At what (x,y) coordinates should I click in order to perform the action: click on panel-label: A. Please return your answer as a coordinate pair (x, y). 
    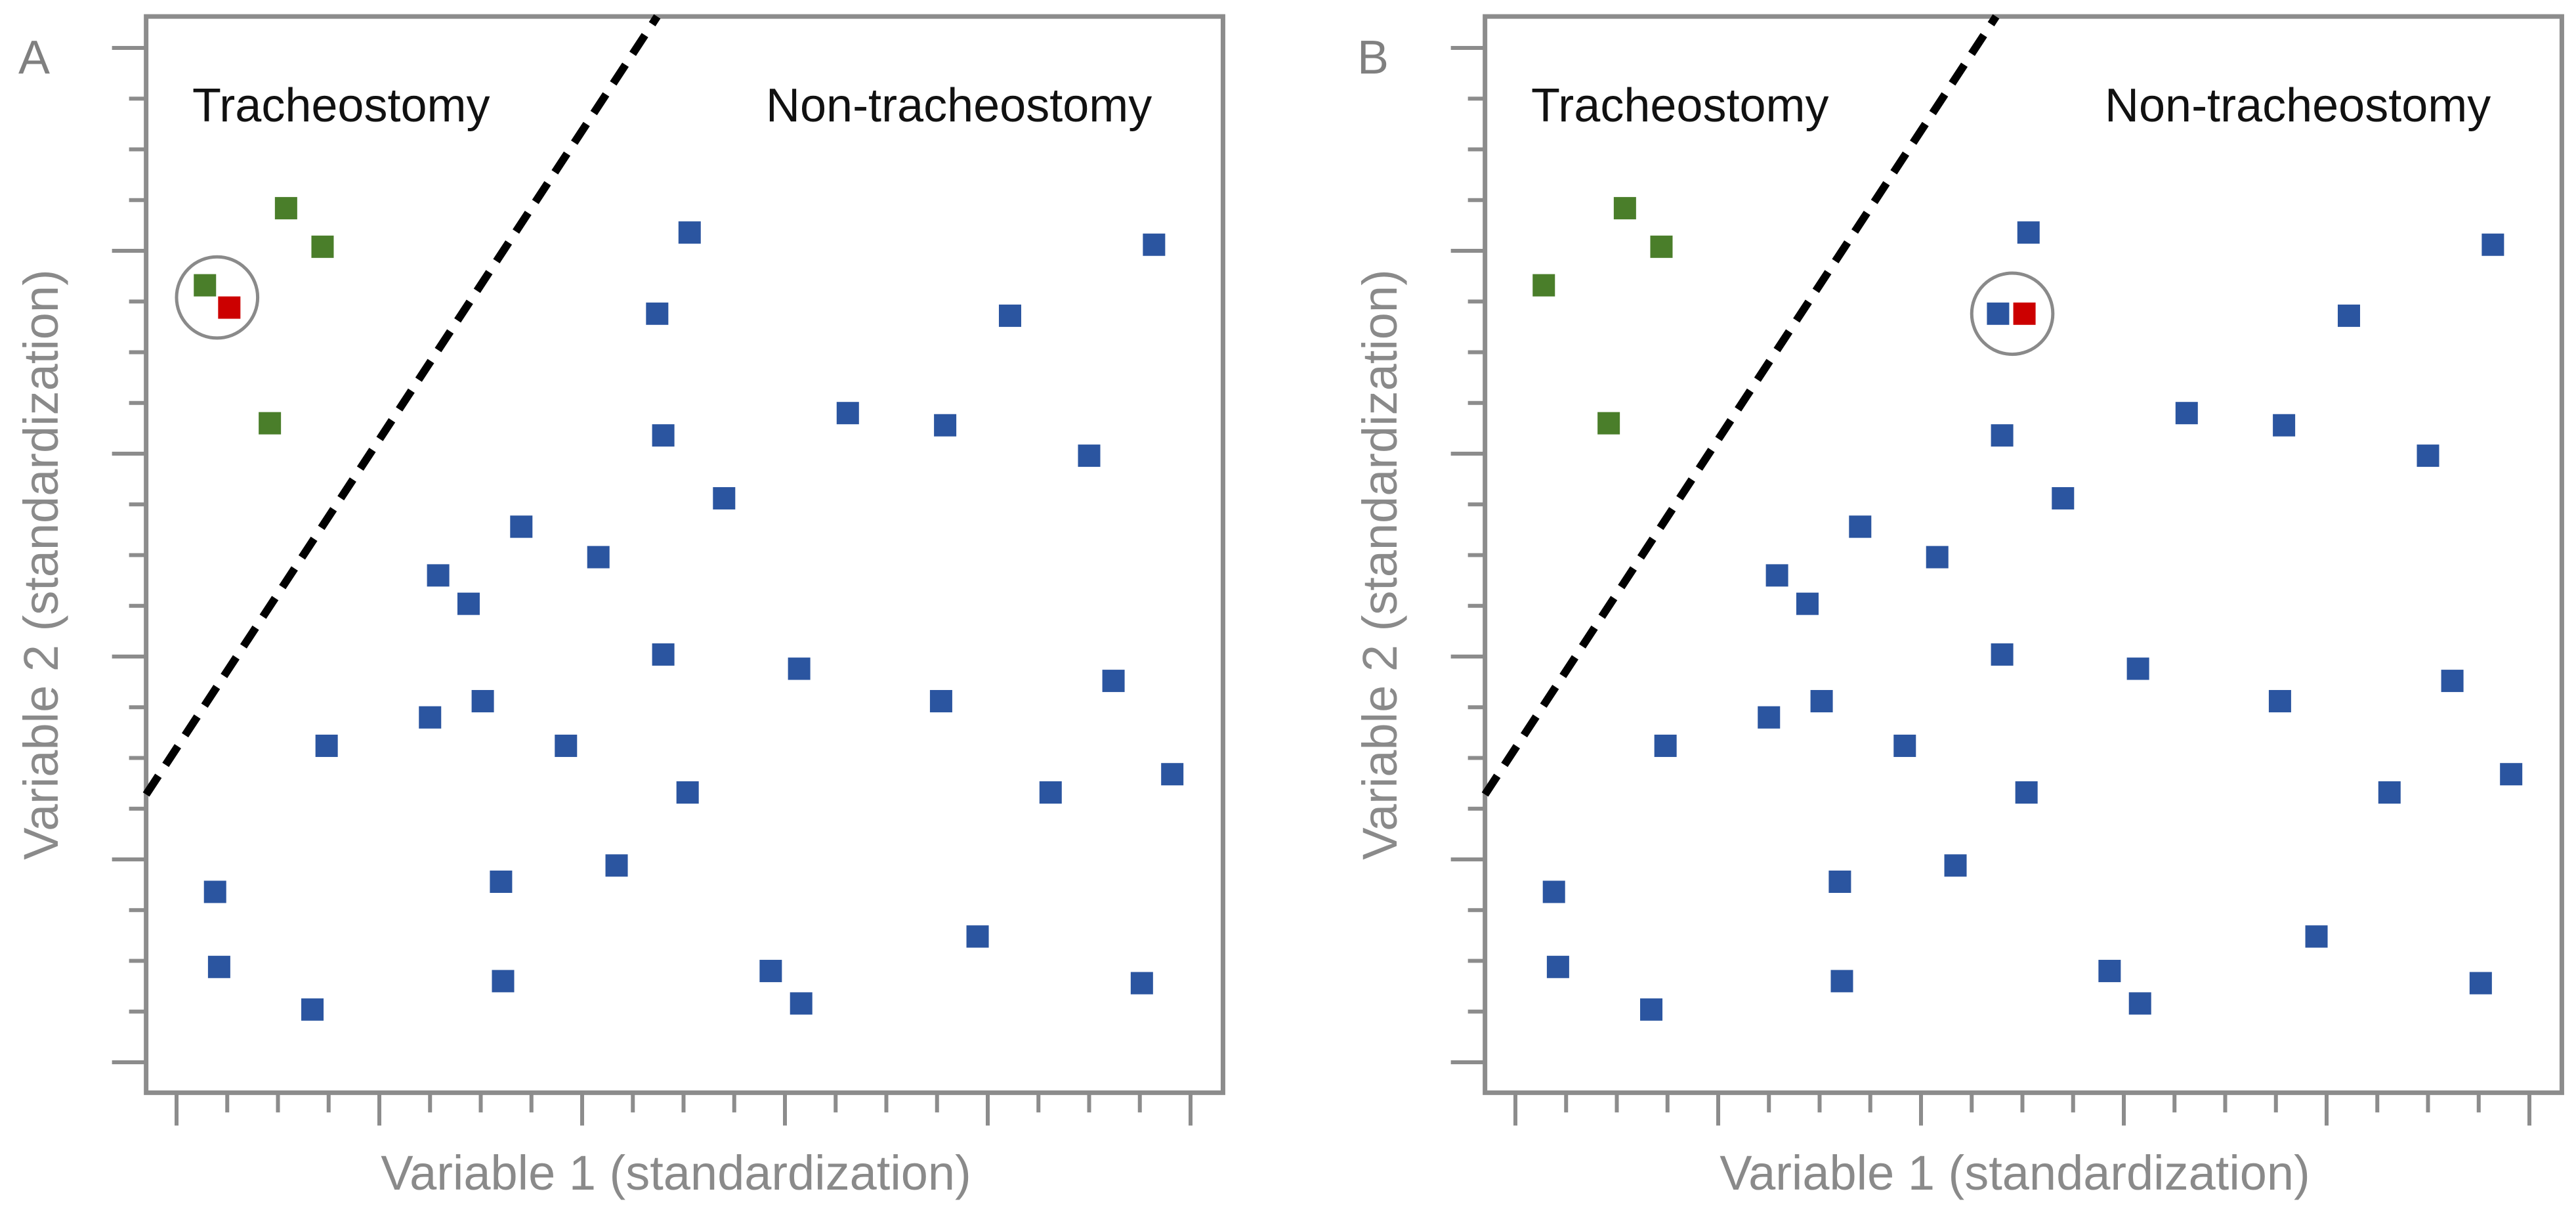
    Looking at the image, I should click on (34, 58).